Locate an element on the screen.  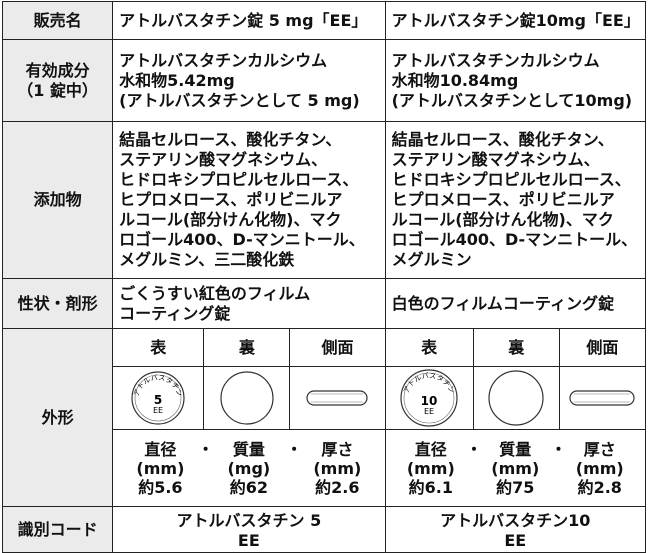
measure-unit: (mg) is located at coordinates (249, 468).